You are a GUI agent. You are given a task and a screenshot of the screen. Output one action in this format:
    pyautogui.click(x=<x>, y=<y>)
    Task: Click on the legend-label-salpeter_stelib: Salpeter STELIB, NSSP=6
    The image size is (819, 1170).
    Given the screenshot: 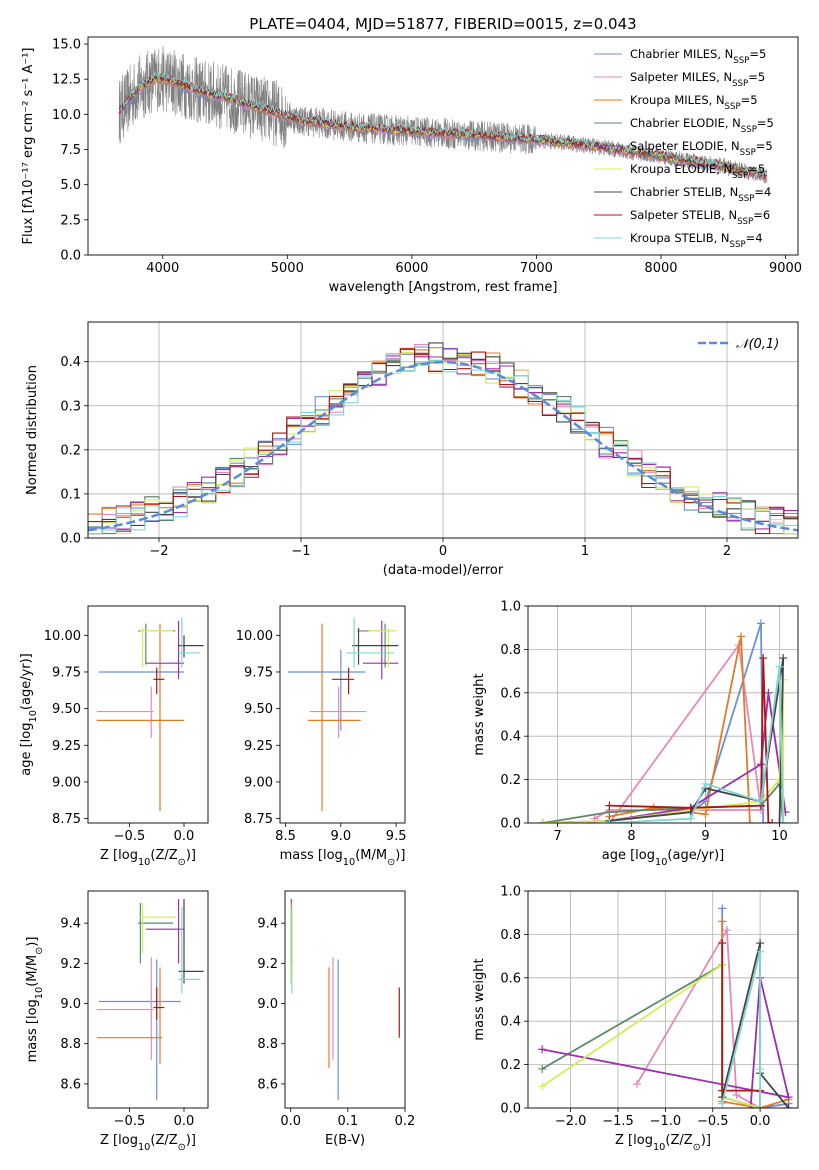 What is the action you would take?
    pyautogui.click(x=700, y=217)
    